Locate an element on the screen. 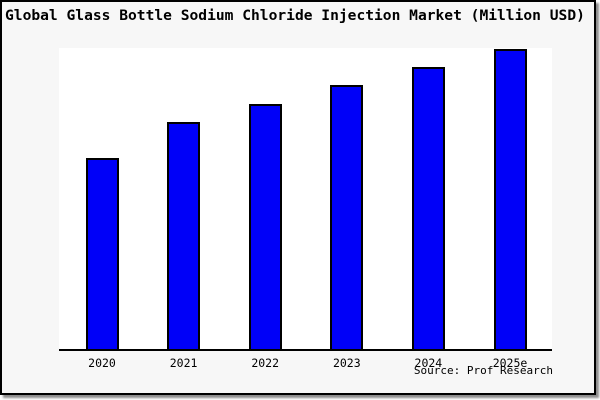  bar-2024 is located at coordinates (428, 208).